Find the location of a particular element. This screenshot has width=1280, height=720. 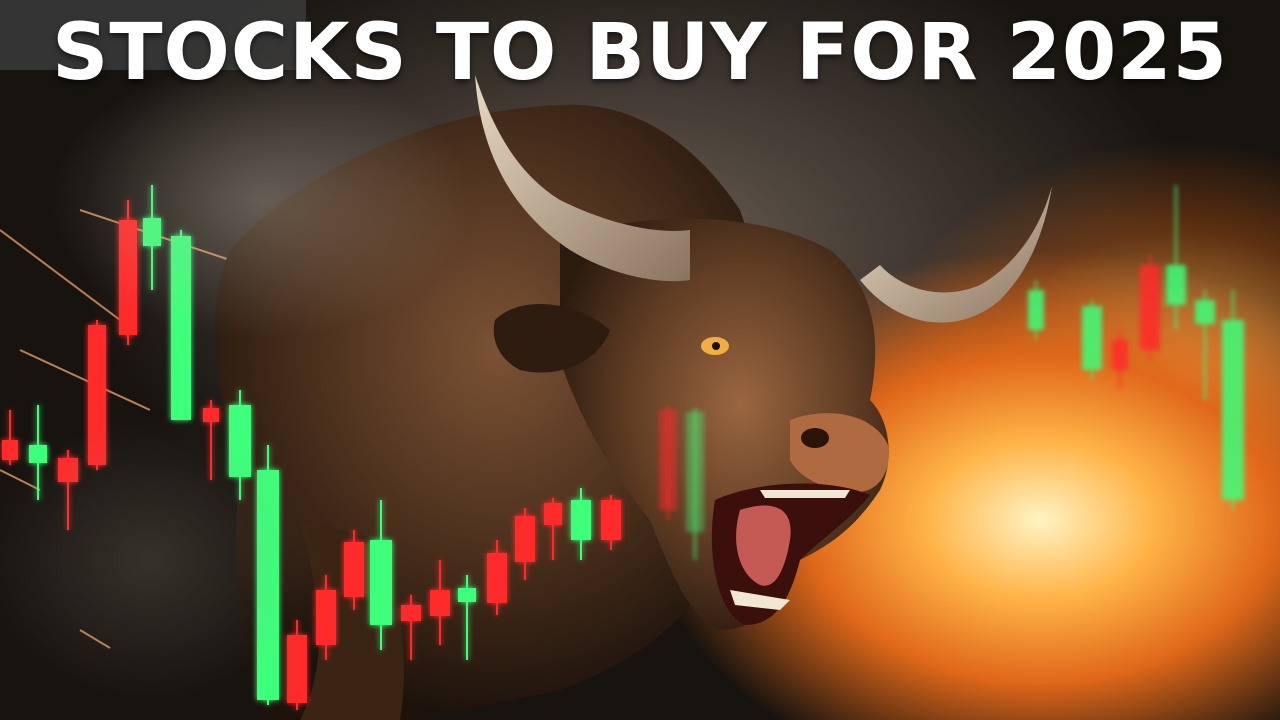

corner-band is located at coordinates (153, 35).